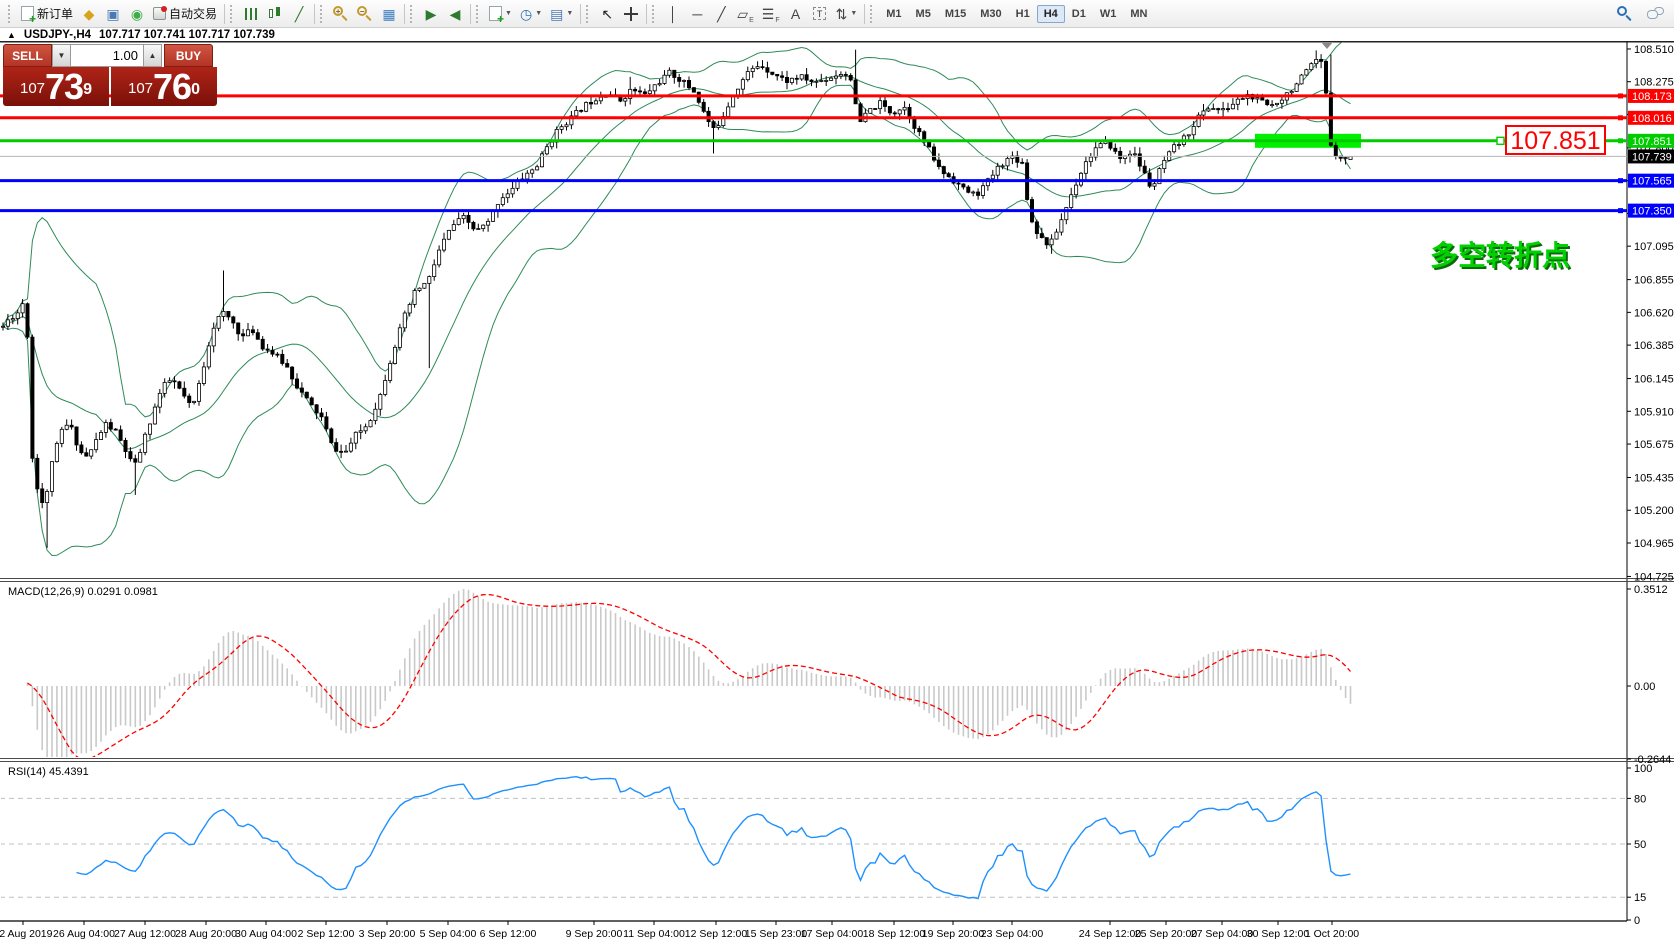 The width and height of the screenshot is (1674, 946). I want to click on text-icon: A, so click(795, 13).